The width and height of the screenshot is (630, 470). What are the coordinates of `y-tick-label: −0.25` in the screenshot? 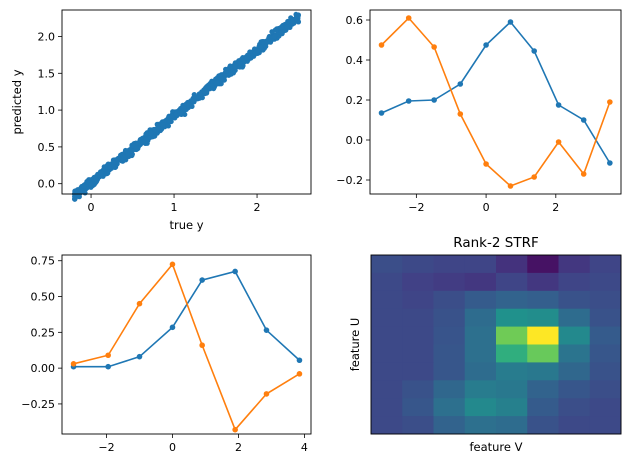 It's located at (38, 404).